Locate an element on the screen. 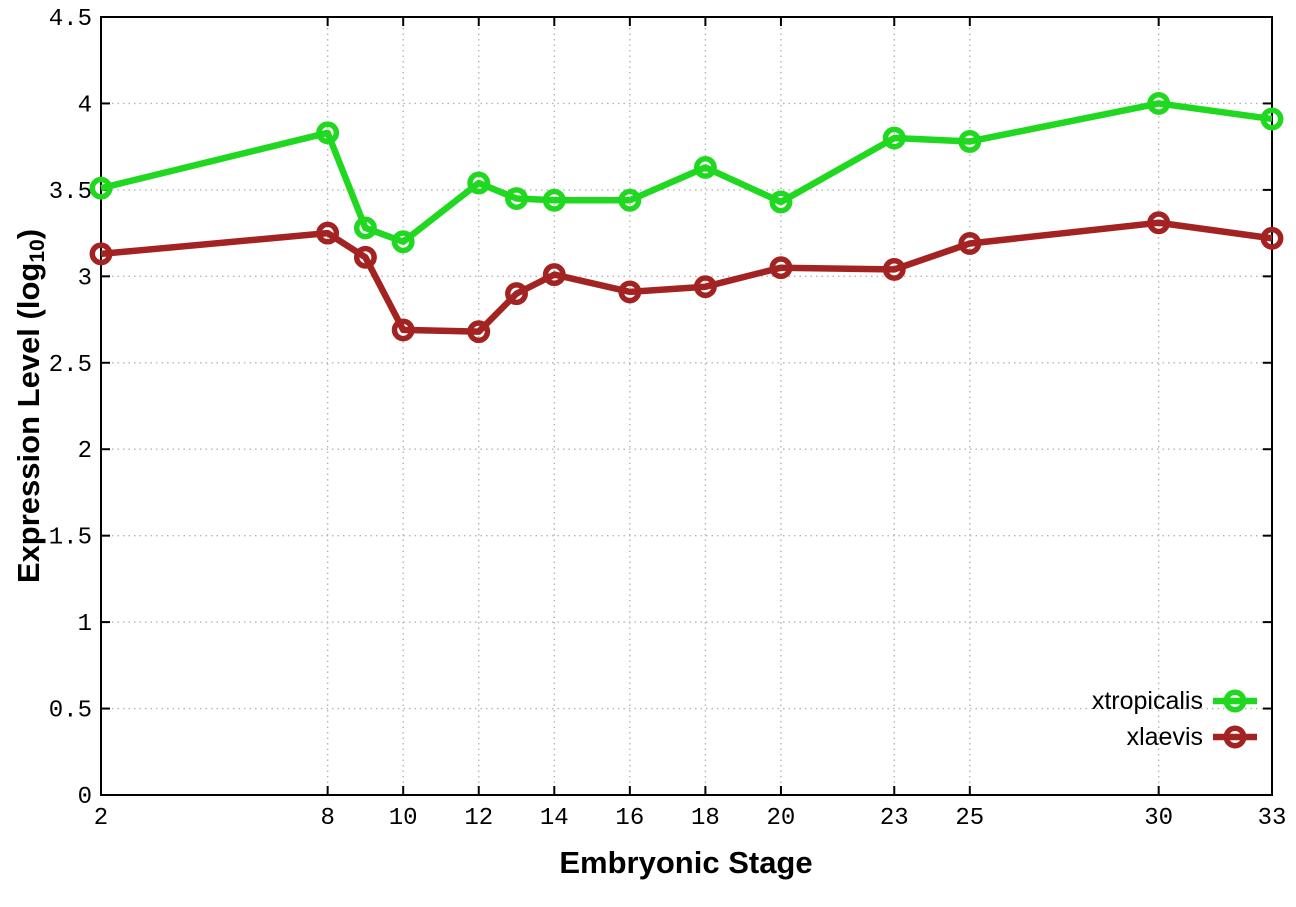 Image resolution: width=1296 pixels, height=907 pixels. x-axis-label: Embryonic Stage is located at coordinates (686, 862).